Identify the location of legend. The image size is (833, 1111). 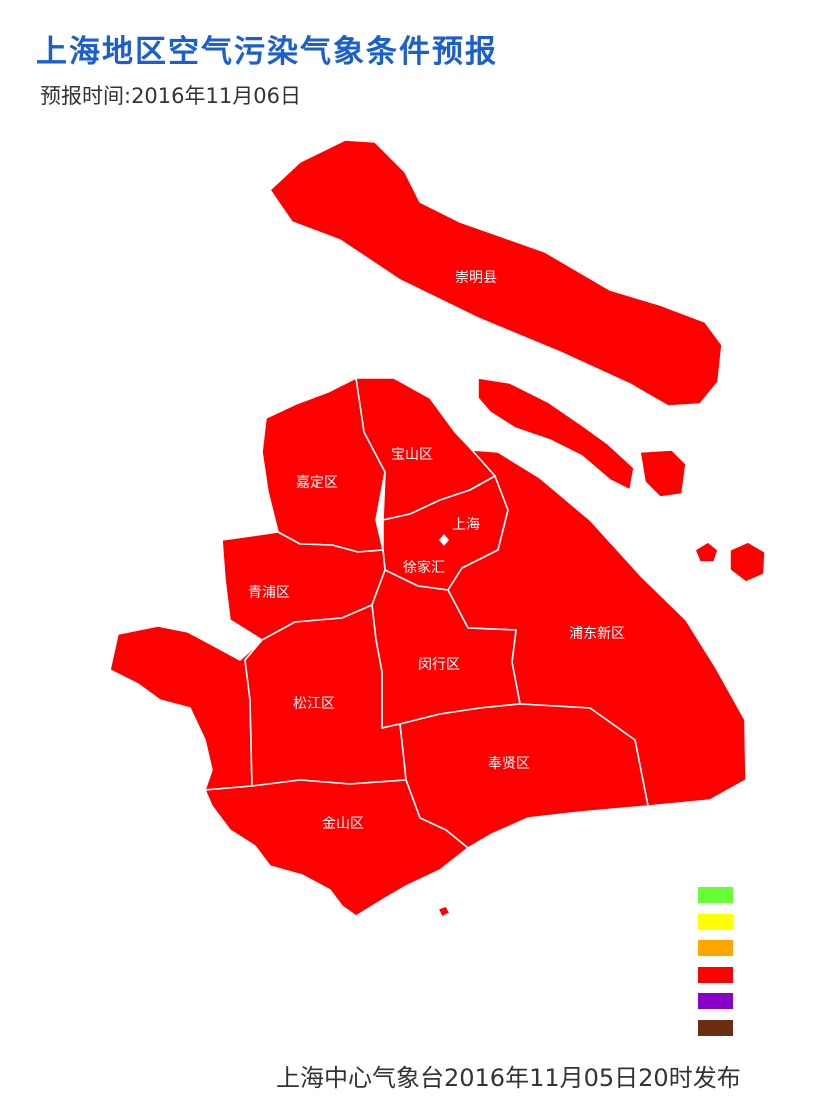
(716, 965).